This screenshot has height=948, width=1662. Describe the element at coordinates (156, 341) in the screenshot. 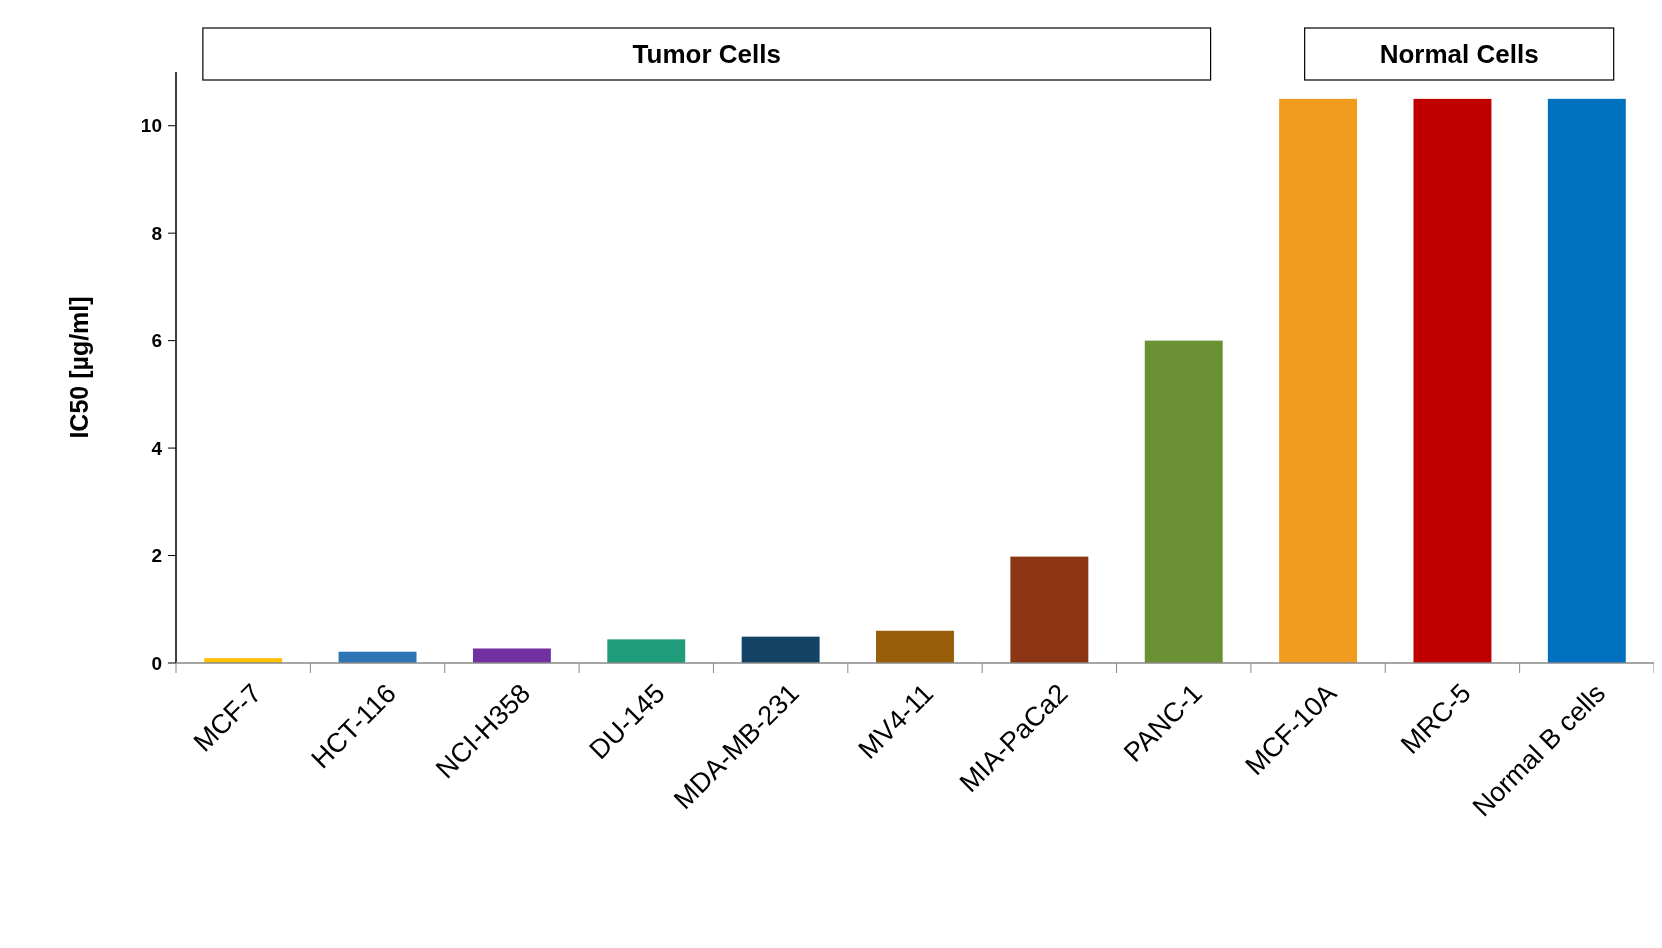

I see `y-tick-label: 6` at that location.